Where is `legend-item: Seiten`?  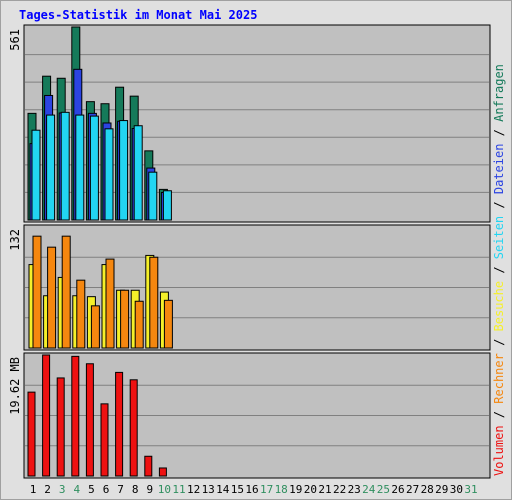 legend-item: Seiten is located at coordinates (499, 237).